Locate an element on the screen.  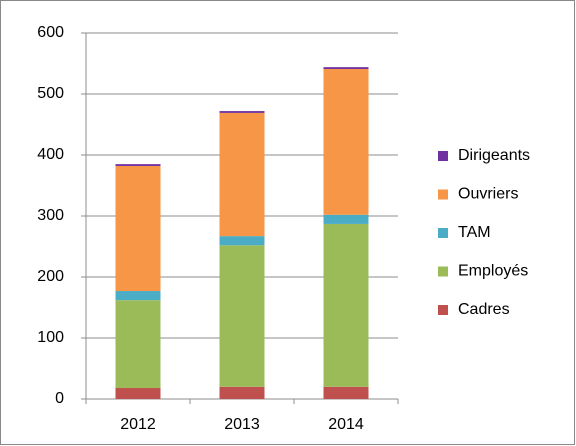
x-tick-label: 2012 is located at coordinates (138, 424).